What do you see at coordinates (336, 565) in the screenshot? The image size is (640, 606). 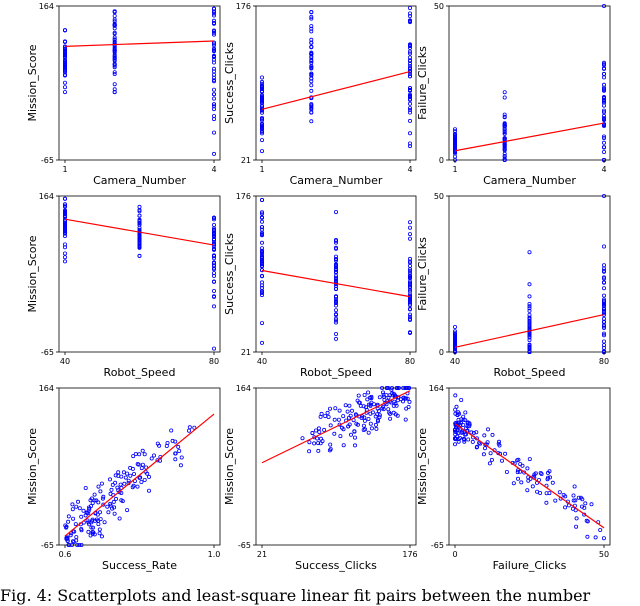 I see `x-axis-label: Success_Clicks` at bounding box center [336, 565].